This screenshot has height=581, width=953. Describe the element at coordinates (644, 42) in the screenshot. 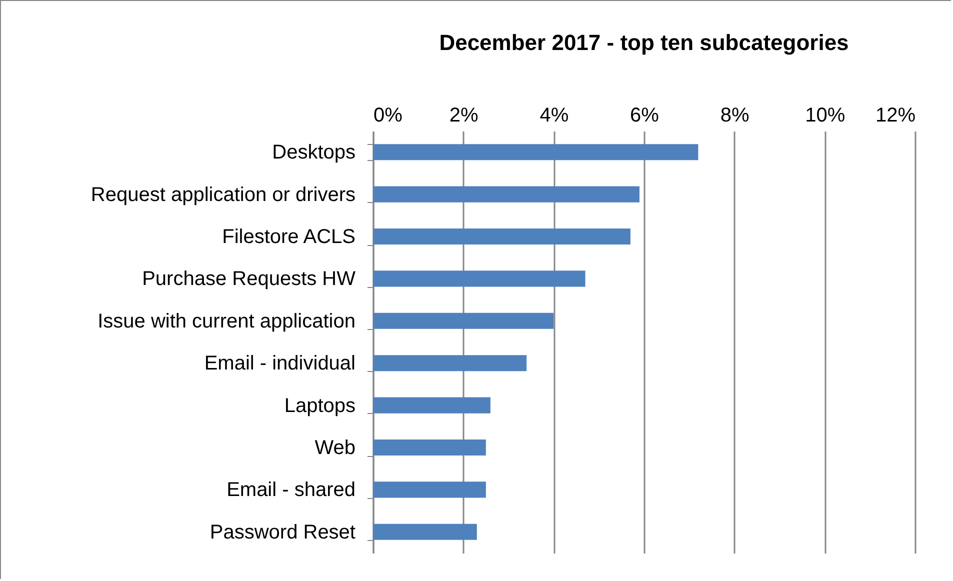

I see `chart-title: December 2017 - top ten subcategories` at that location.